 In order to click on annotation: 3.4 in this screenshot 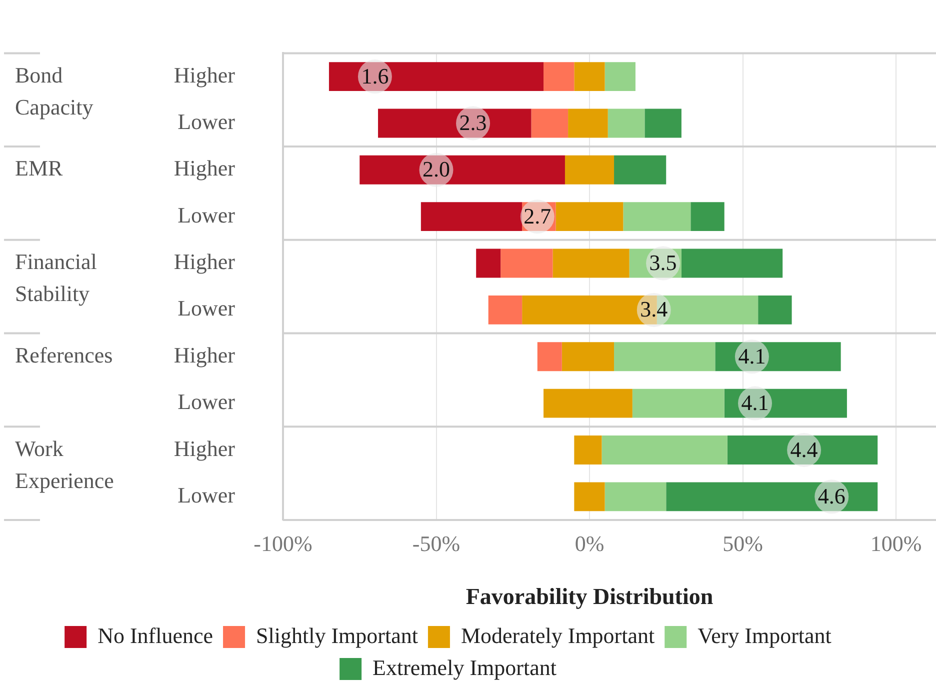, I will do `click(654, 309)`.